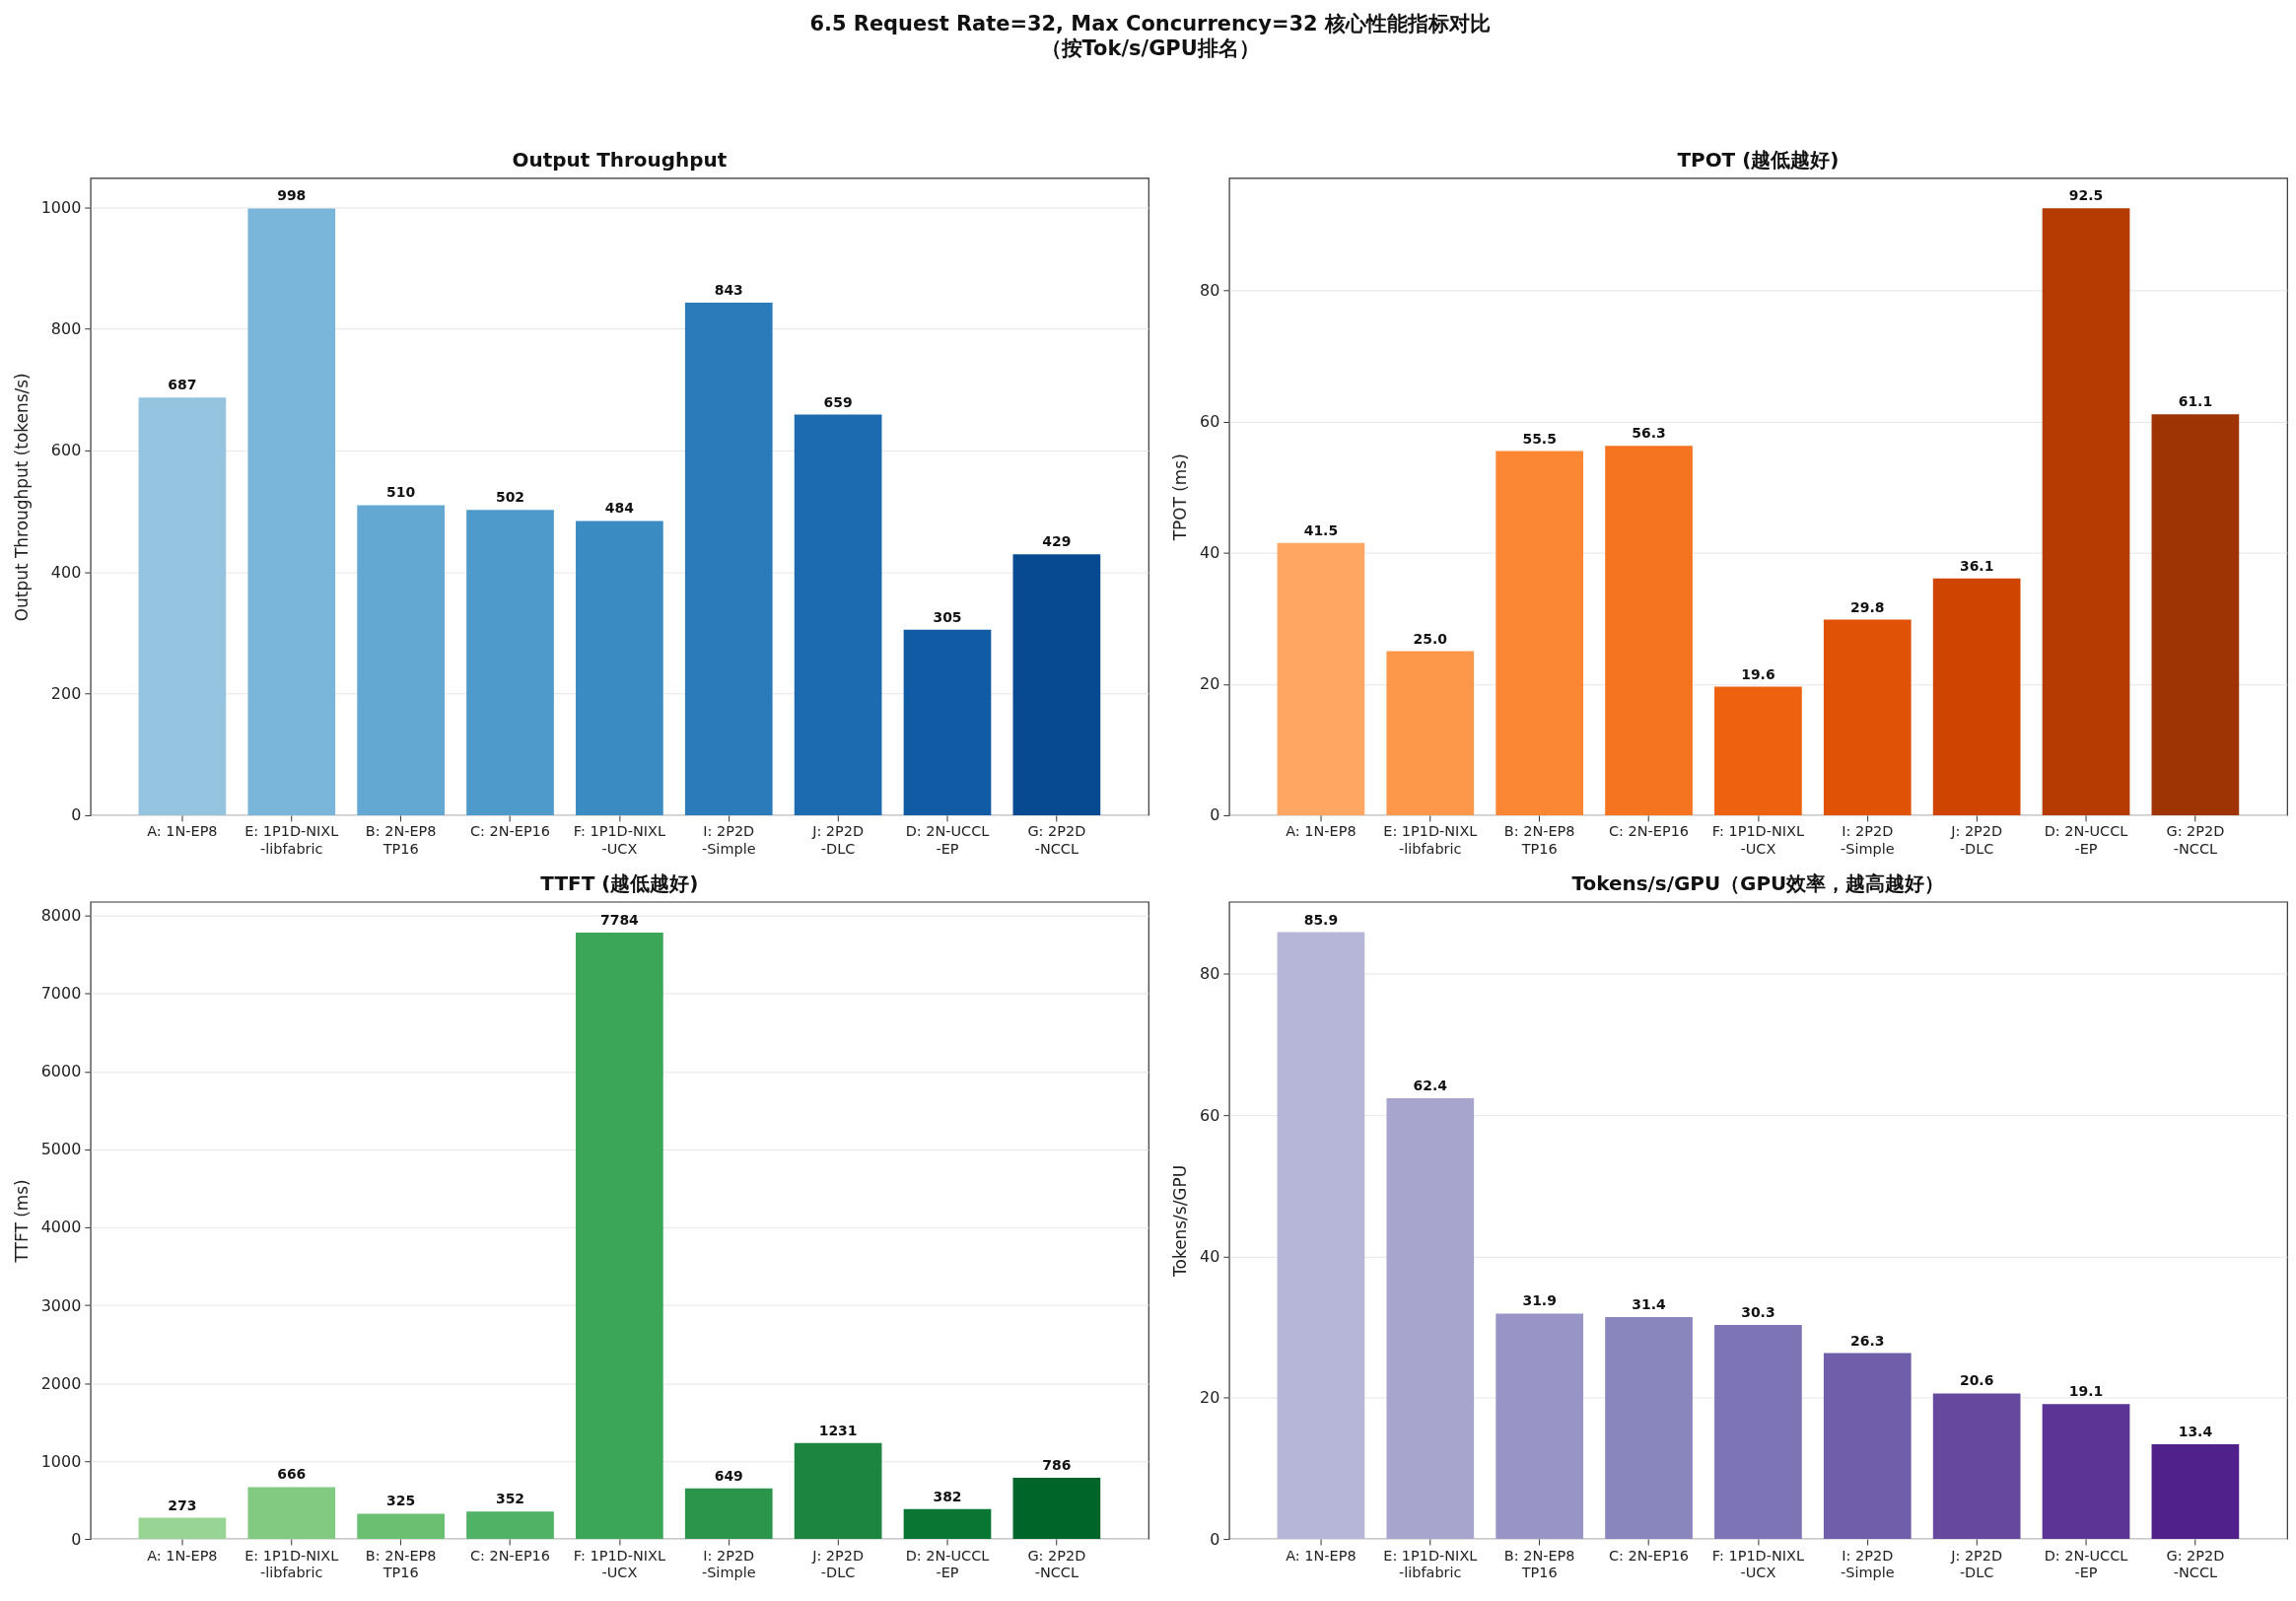 This screenshot has height=1601, width=2296. What do you see at coordinates (182, 1505) in the screenshot?
I see `data-label: 273` at bounding box center [182, 1505].